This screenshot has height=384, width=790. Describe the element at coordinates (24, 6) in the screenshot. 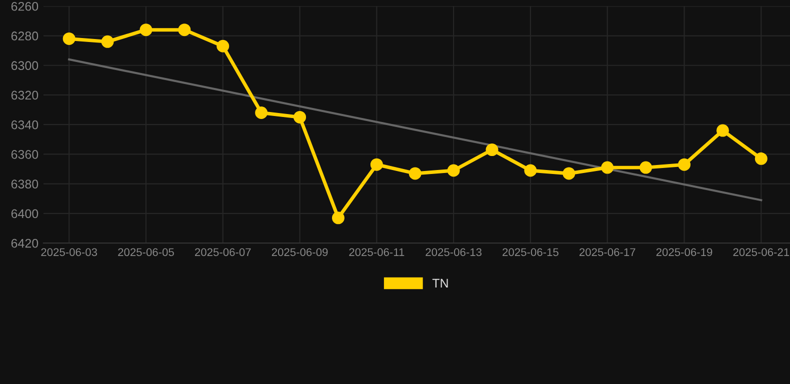

I see `y-tick-label: 6260` at that location.